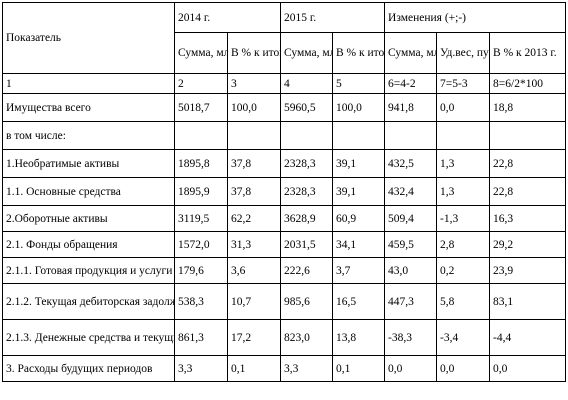  I want to click on row-label: 1.1. Основные средства, so click(89, 192).